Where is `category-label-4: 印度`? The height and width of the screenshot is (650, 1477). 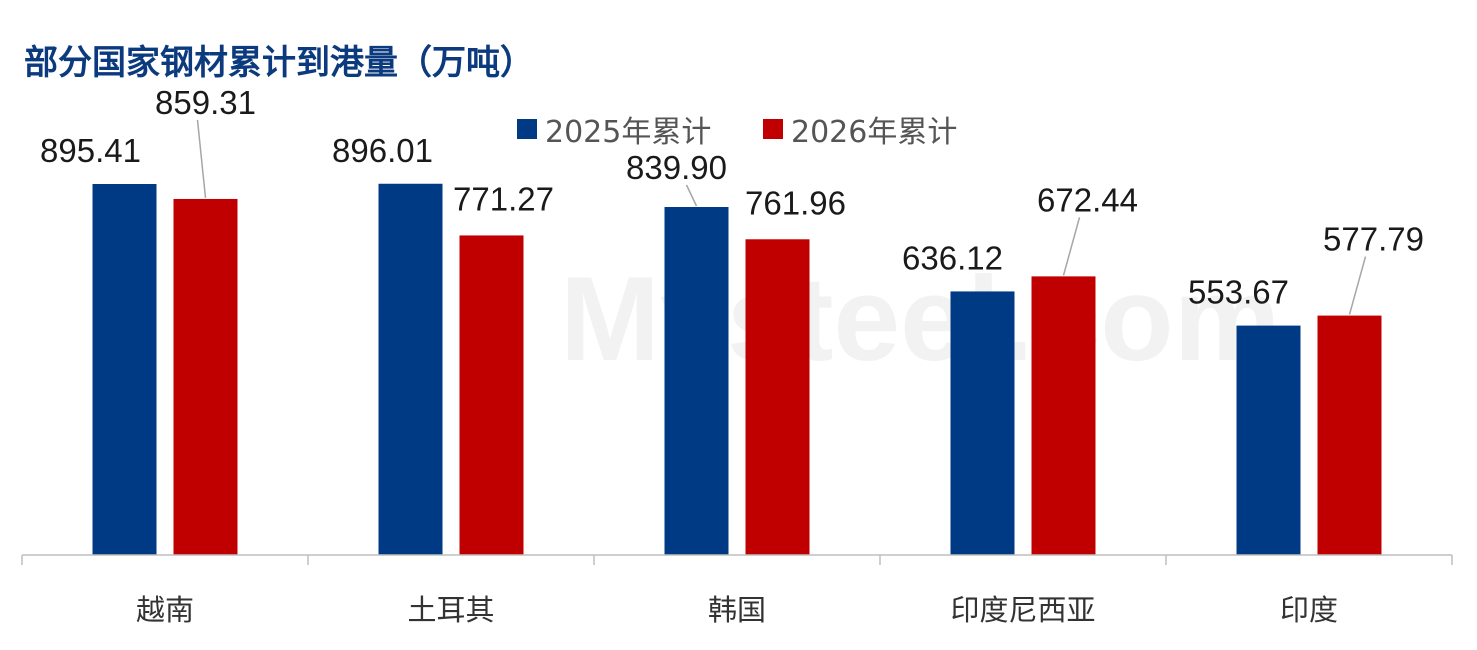 category-label-4: 印度 is located at coordinates (1309, 610).